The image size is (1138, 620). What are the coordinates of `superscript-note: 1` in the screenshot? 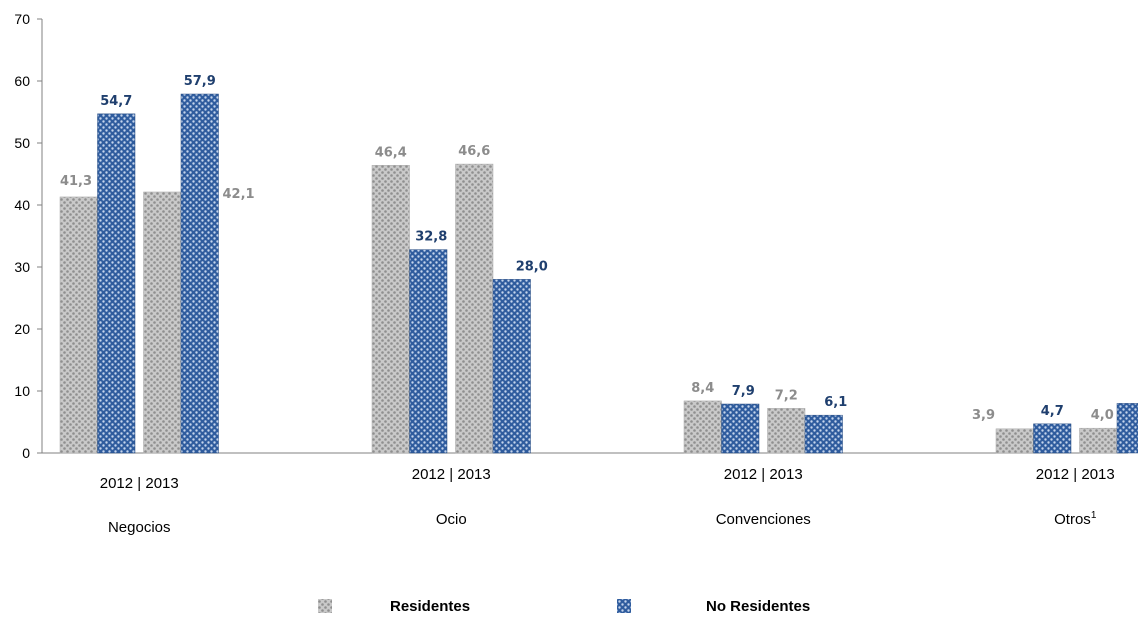 It's located at (1094, 515).